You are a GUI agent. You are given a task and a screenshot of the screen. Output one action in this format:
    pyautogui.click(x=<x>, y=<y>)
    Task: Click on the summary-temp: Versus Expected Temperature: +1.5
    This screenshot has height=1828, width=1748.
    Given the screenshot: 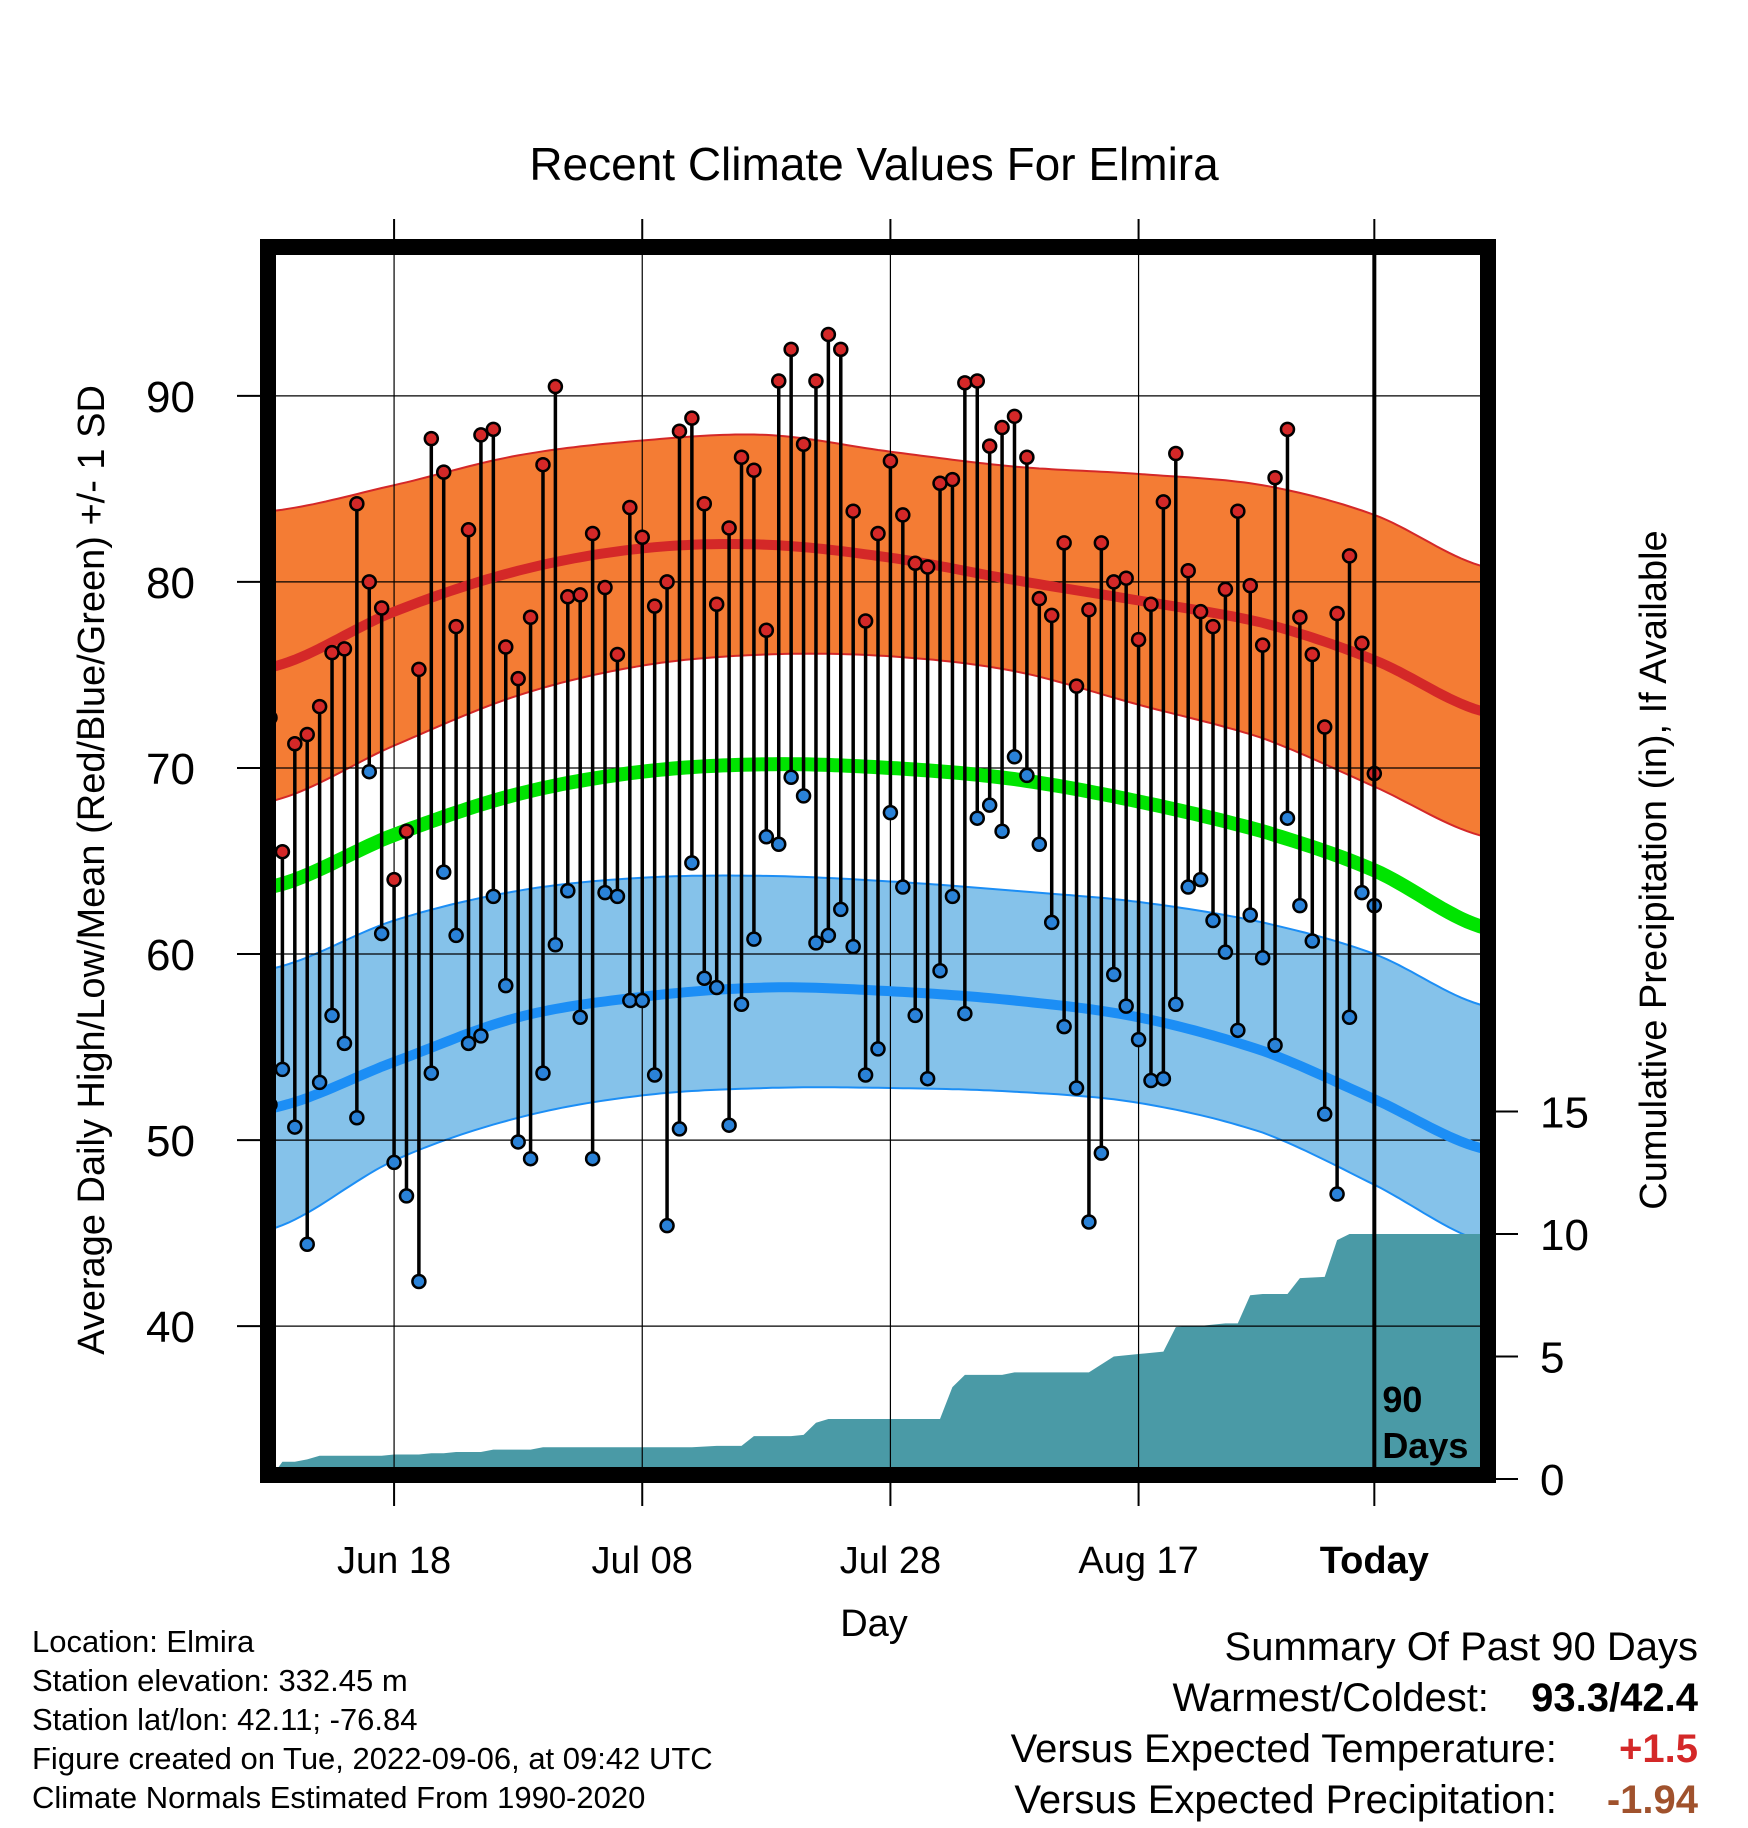 What is the action you would take?
    pyautogui.click(x=1354, y=1749)
    